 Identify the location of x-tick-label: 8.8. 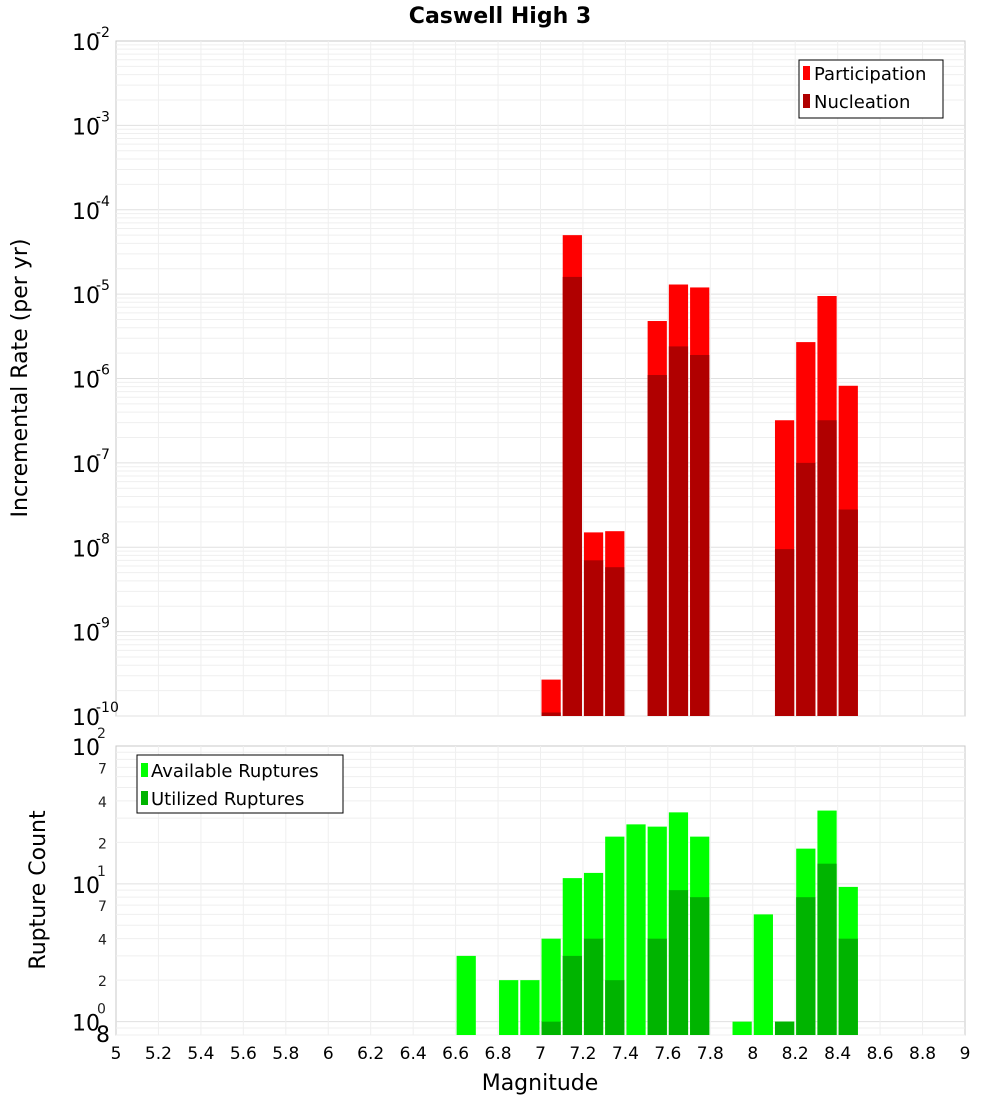
(922, 1054).